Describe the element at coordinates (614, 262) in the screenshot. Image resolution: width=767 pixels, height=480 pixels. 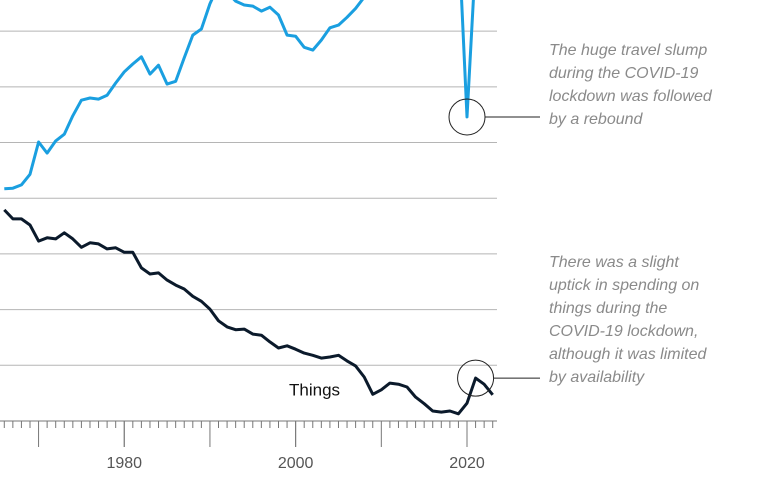
I see `annotation-text: There was a slight` at that location.